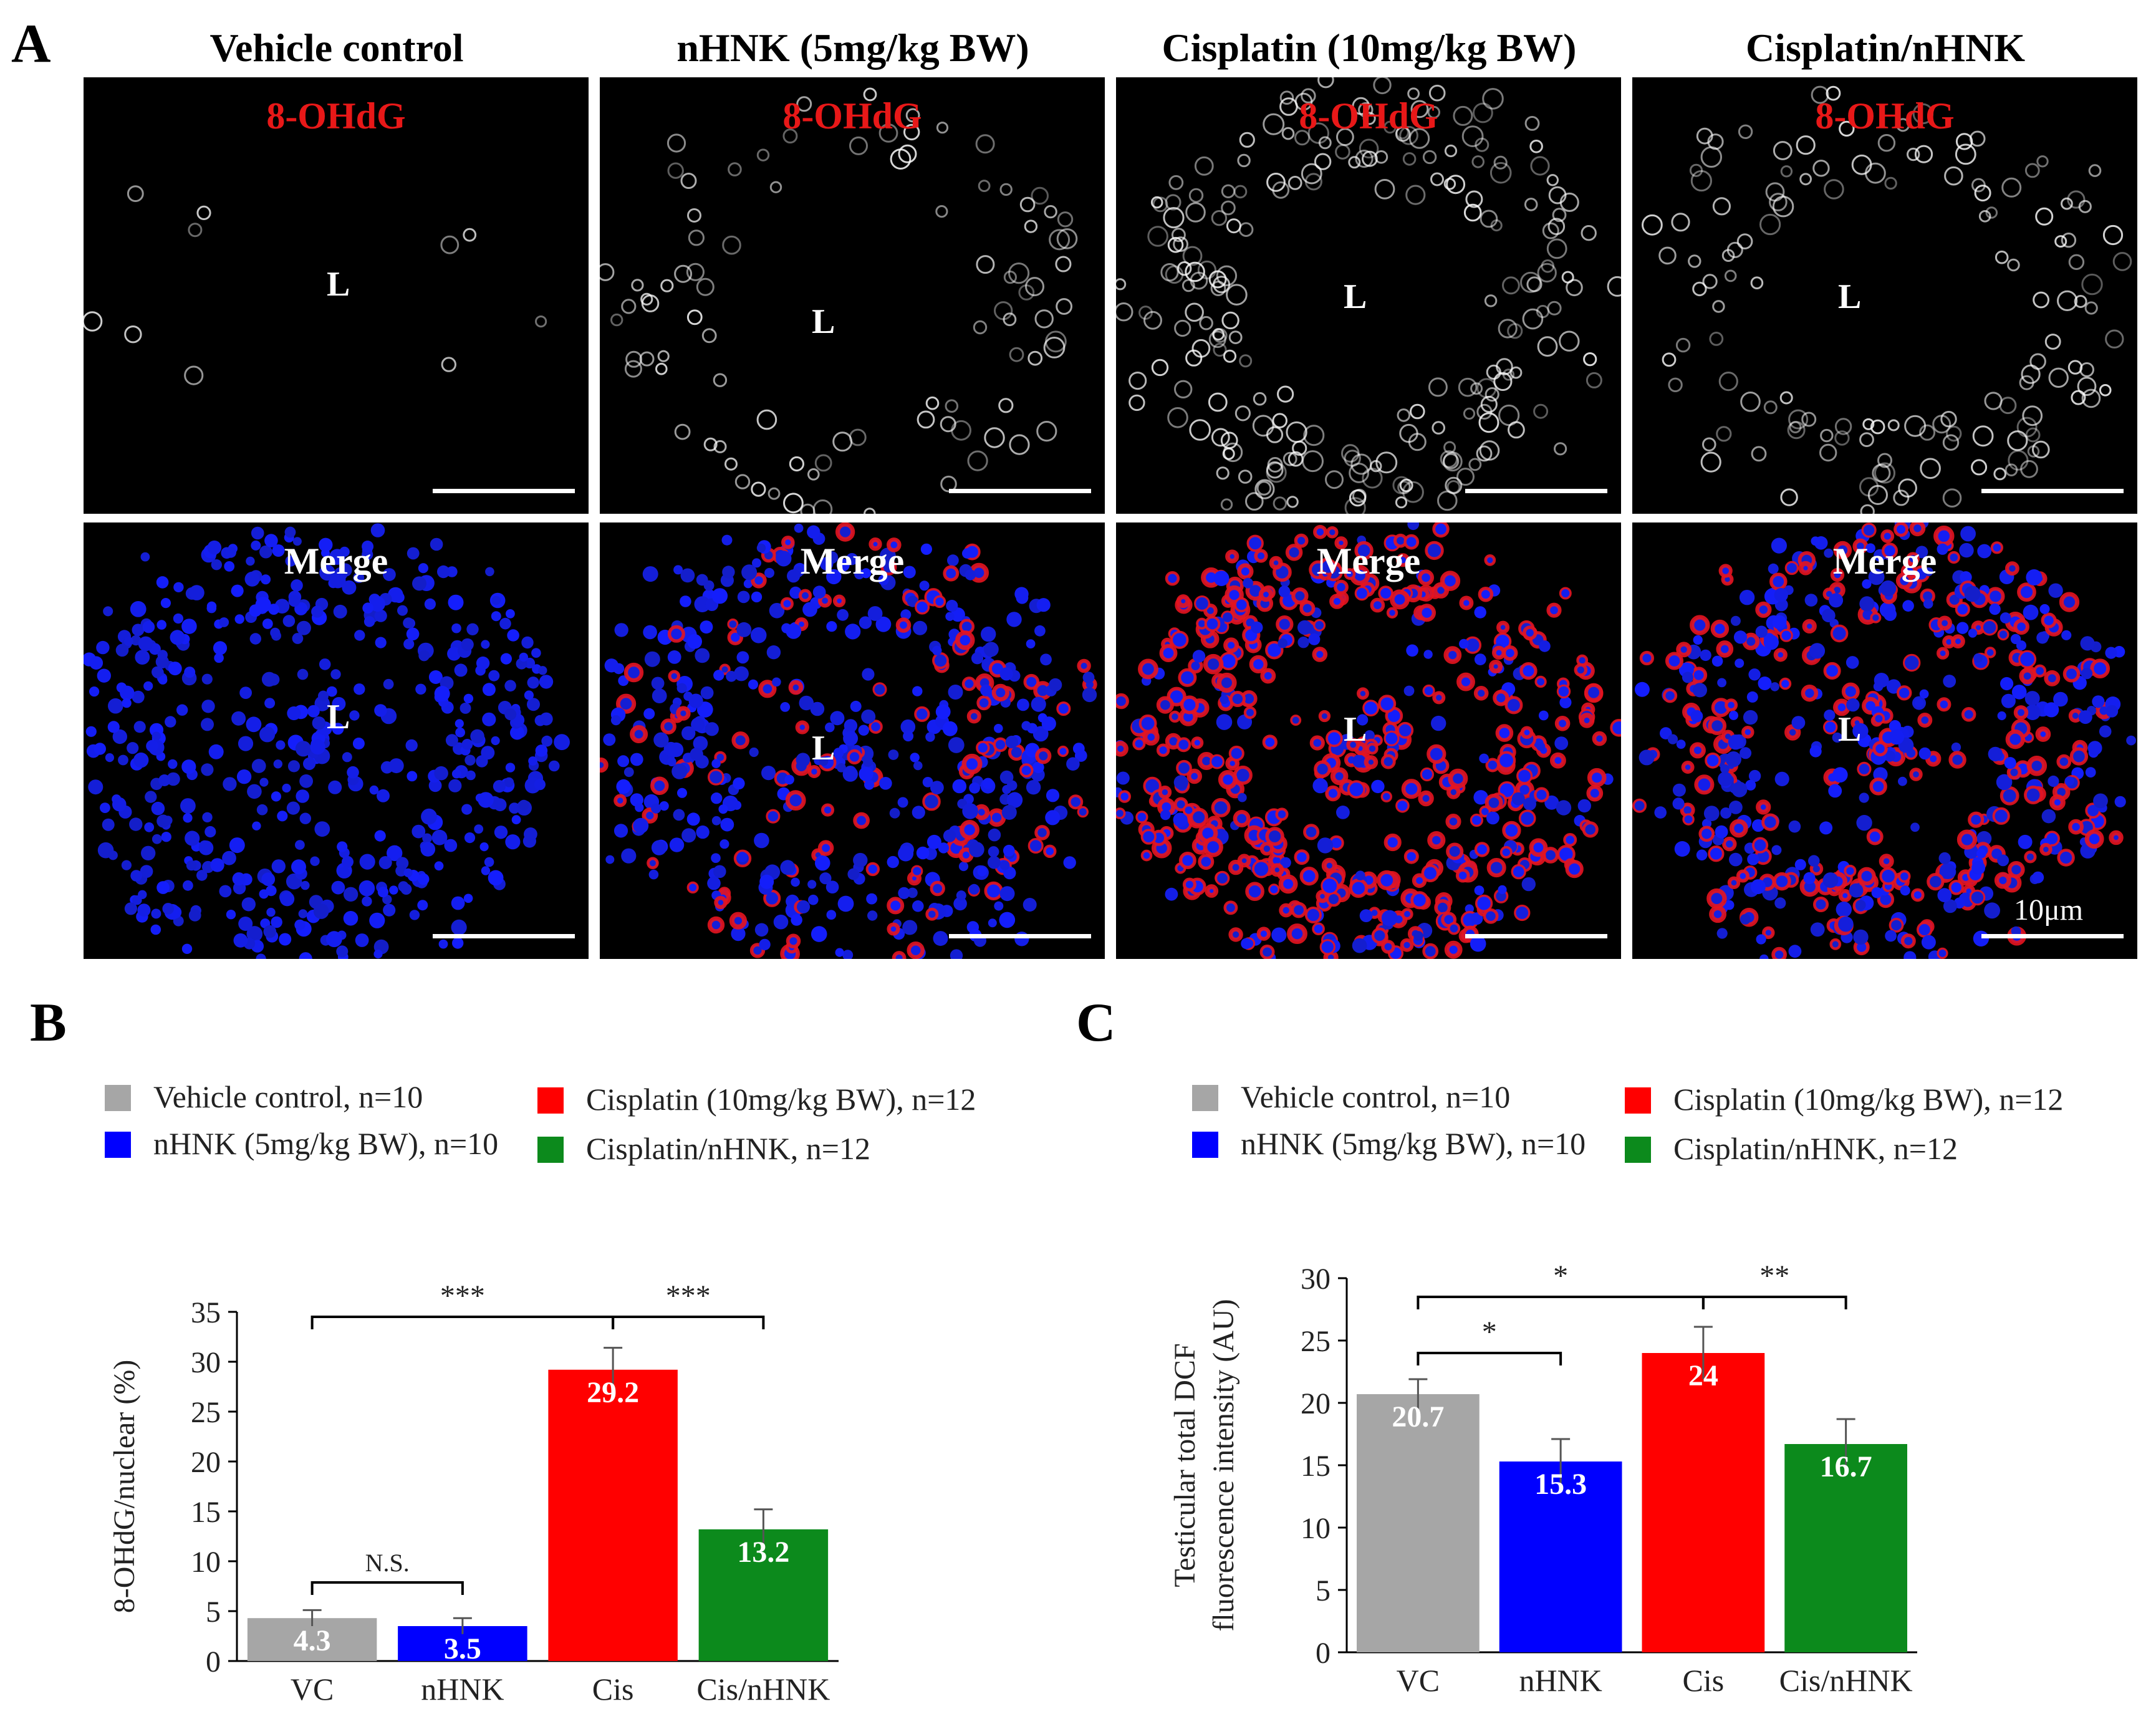 The image size is (2156, 1719). I want to click on panel-b-letter: B, so click(48, 1023).